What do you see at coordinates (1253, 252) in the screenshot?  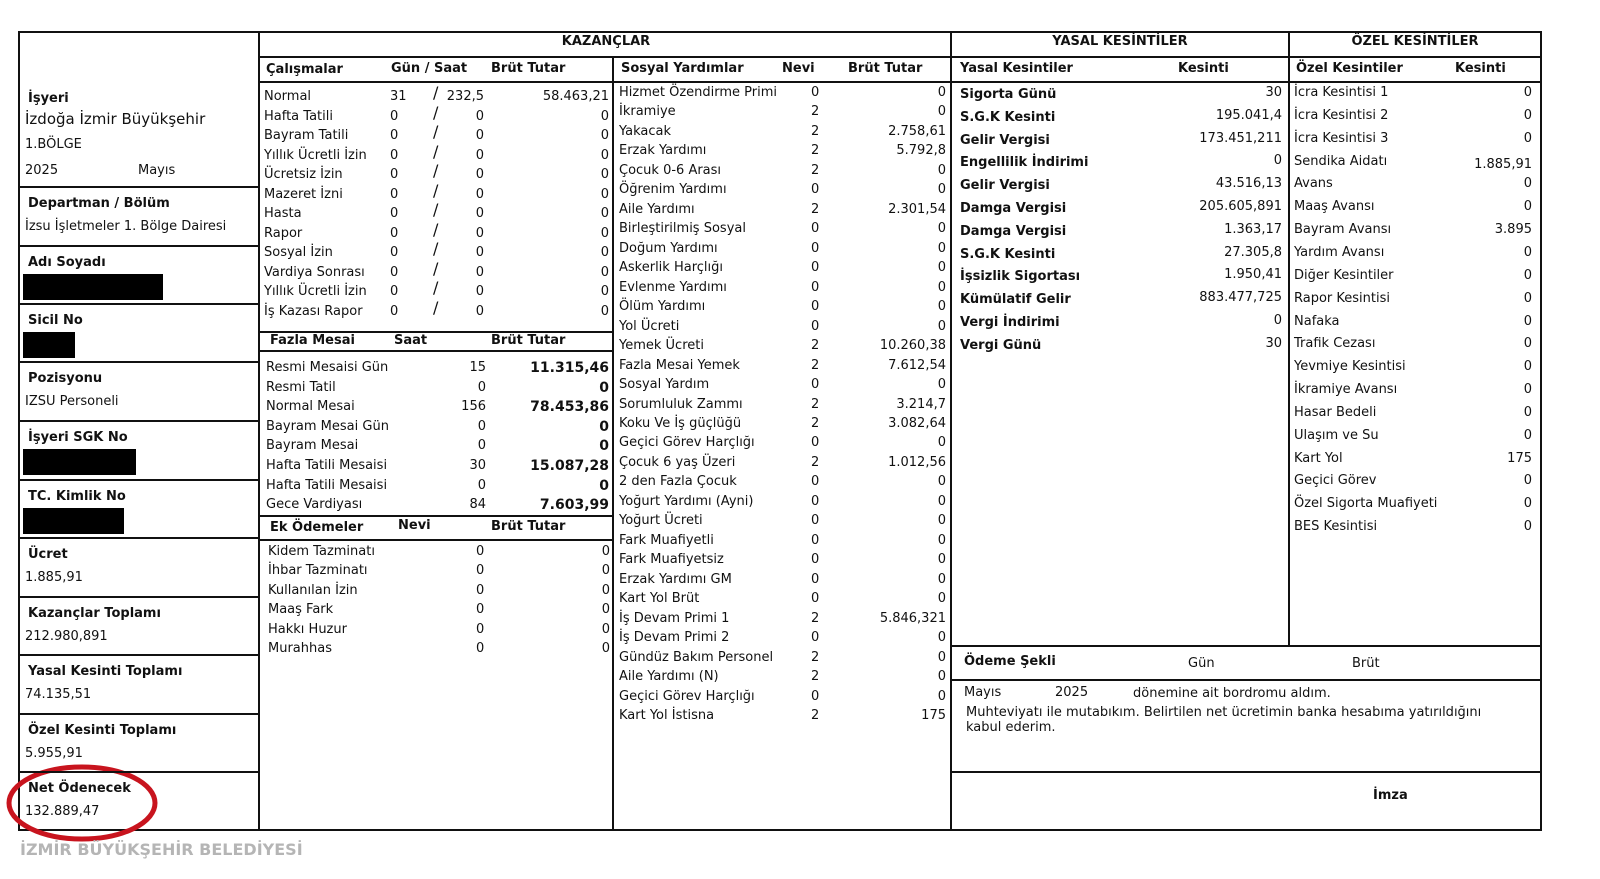 I see `cell: 27.305,8` at bounding box center [1253, 252].